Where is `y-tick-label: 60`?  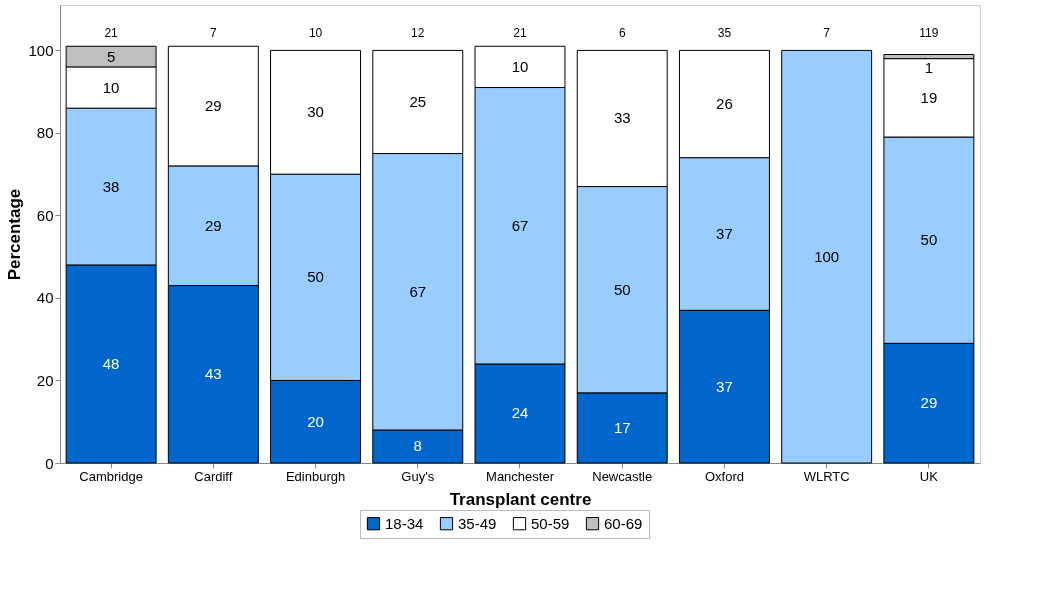
y-tick-label: 60 is located at coordinates (45, 215).